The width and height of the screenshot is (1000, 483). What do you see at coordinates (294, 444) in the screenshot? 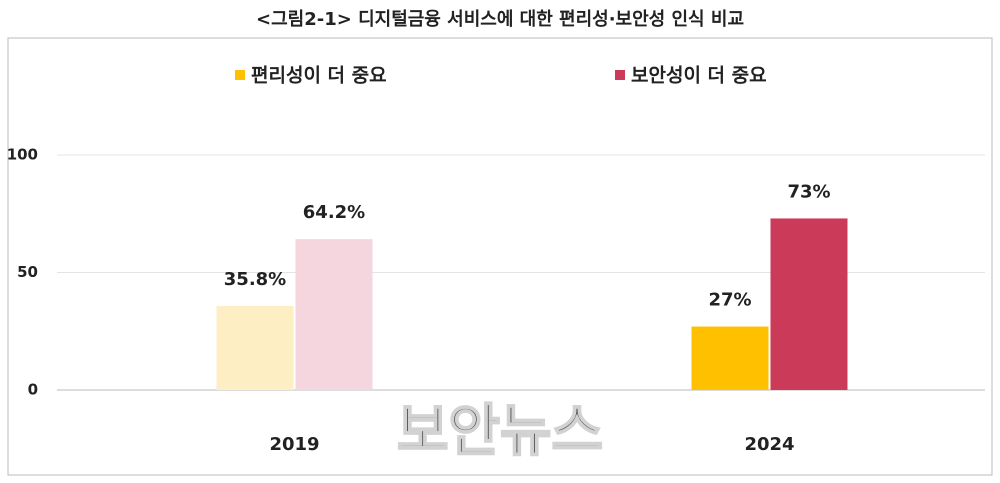
I see `x-tick-label: 2019` at bounding box center [294, 444].